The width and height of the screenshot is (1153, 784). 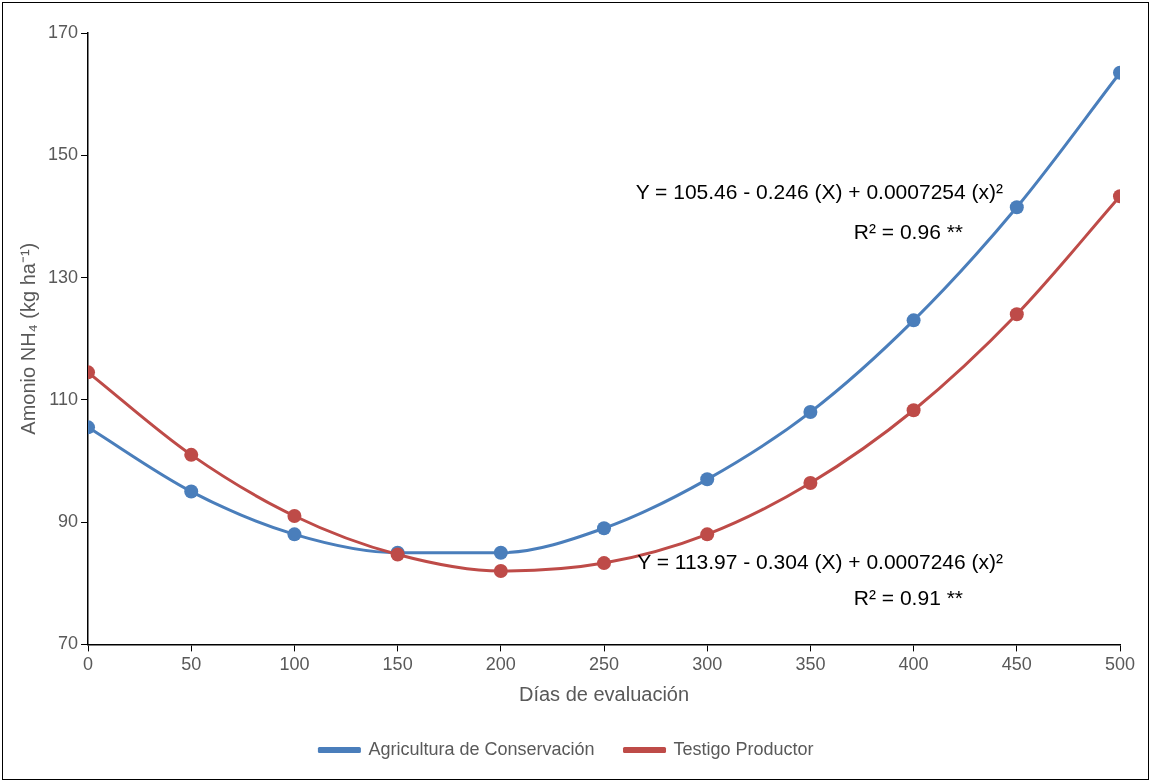 I want to click on legend-label: Testigo Productor, so click(x=743, y=748).